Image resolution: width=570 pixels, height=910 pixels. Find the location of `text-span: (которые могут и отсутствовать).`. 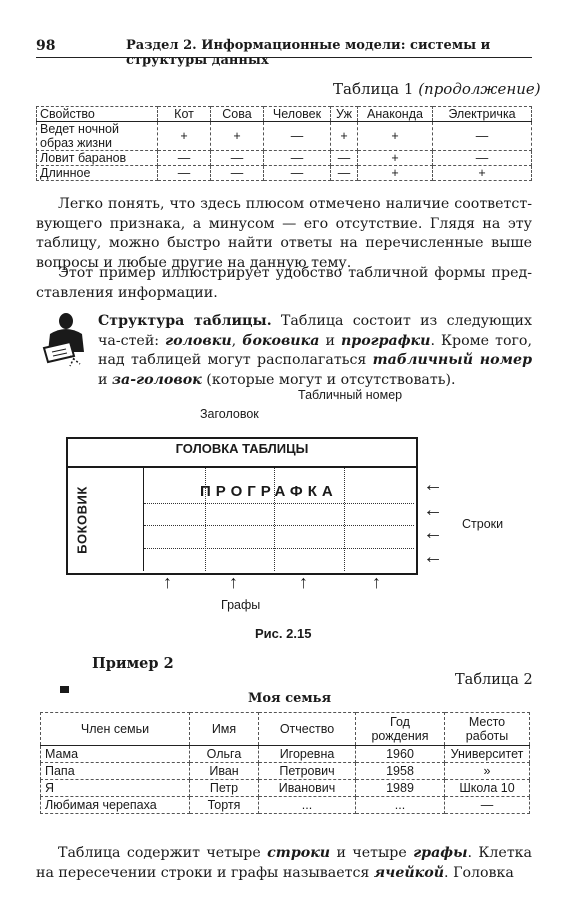

text-span: (которые могут и отсутствовать). is located at coordinates (329, 380).